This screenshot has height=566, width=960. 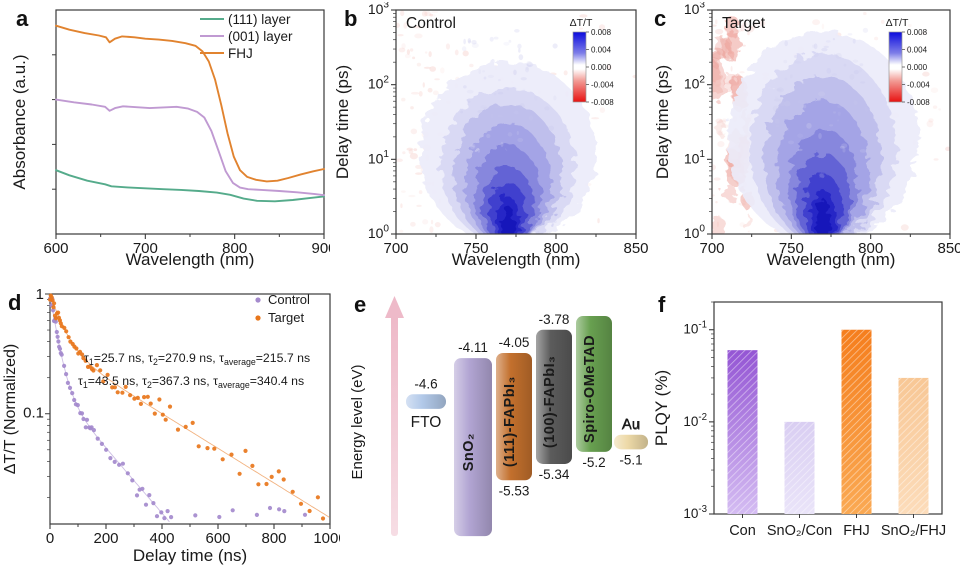 I want to click on svg-text: 1000, so click(x=326, y=538).